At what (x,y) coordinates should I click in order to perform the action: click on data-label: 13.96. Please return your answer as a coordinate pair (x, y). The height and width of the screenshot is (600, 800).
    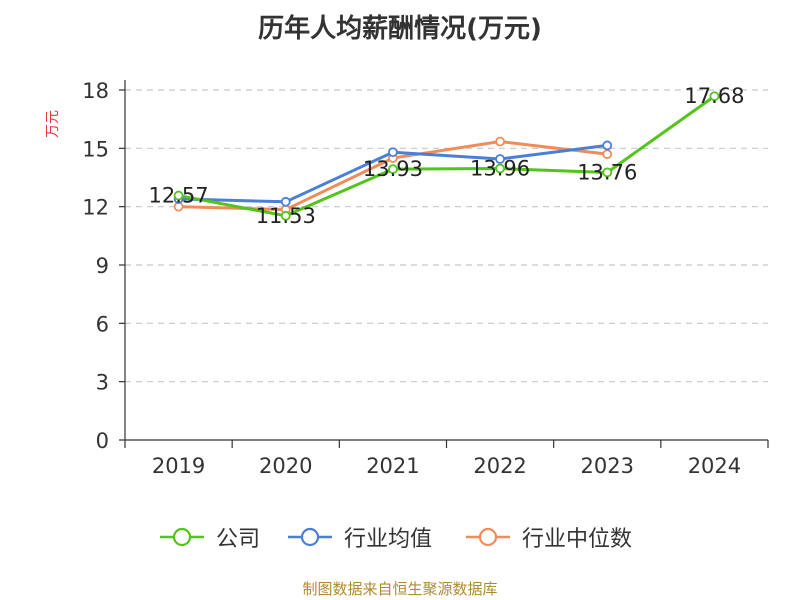
    Looking at the image, I should click on (500, 169).